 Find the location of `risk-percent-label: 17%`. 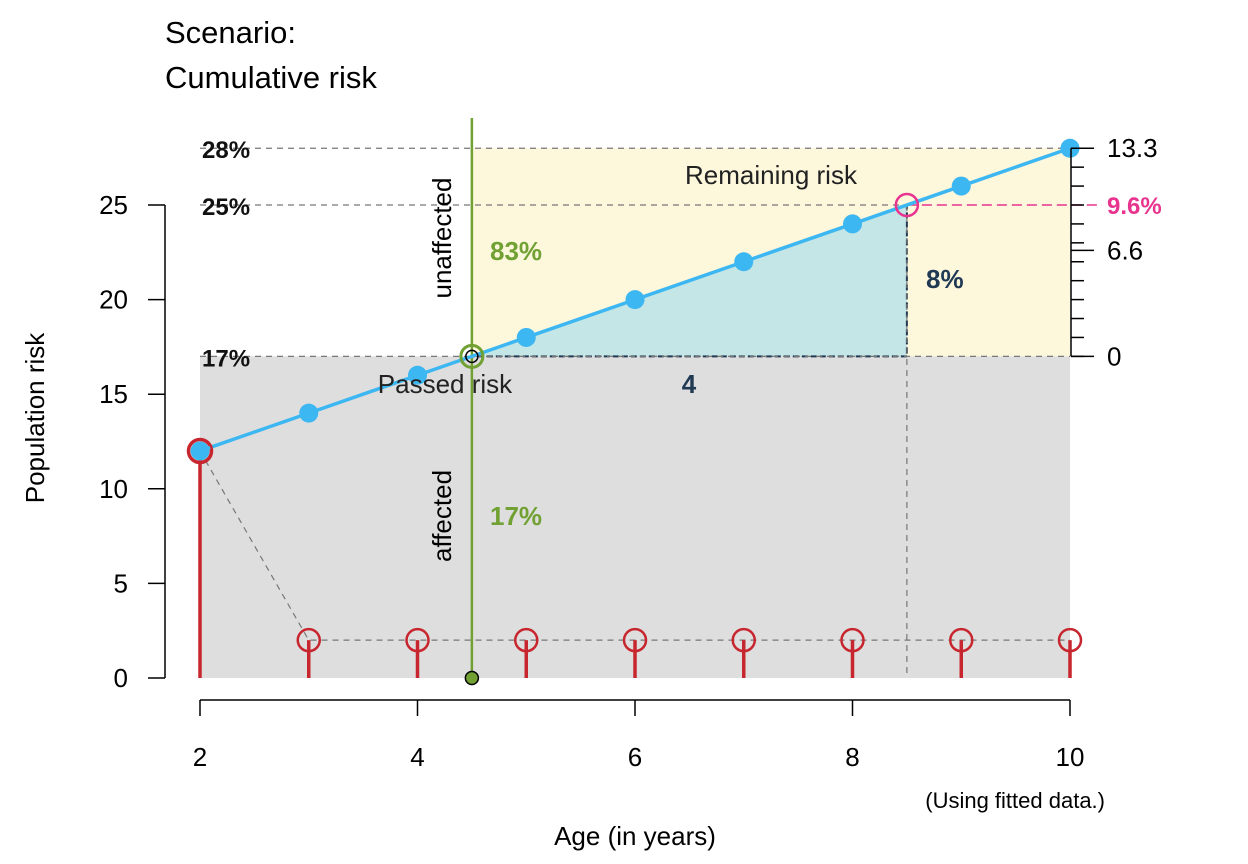

risk-percent-label: 17% is located at coordinates (226, 358).